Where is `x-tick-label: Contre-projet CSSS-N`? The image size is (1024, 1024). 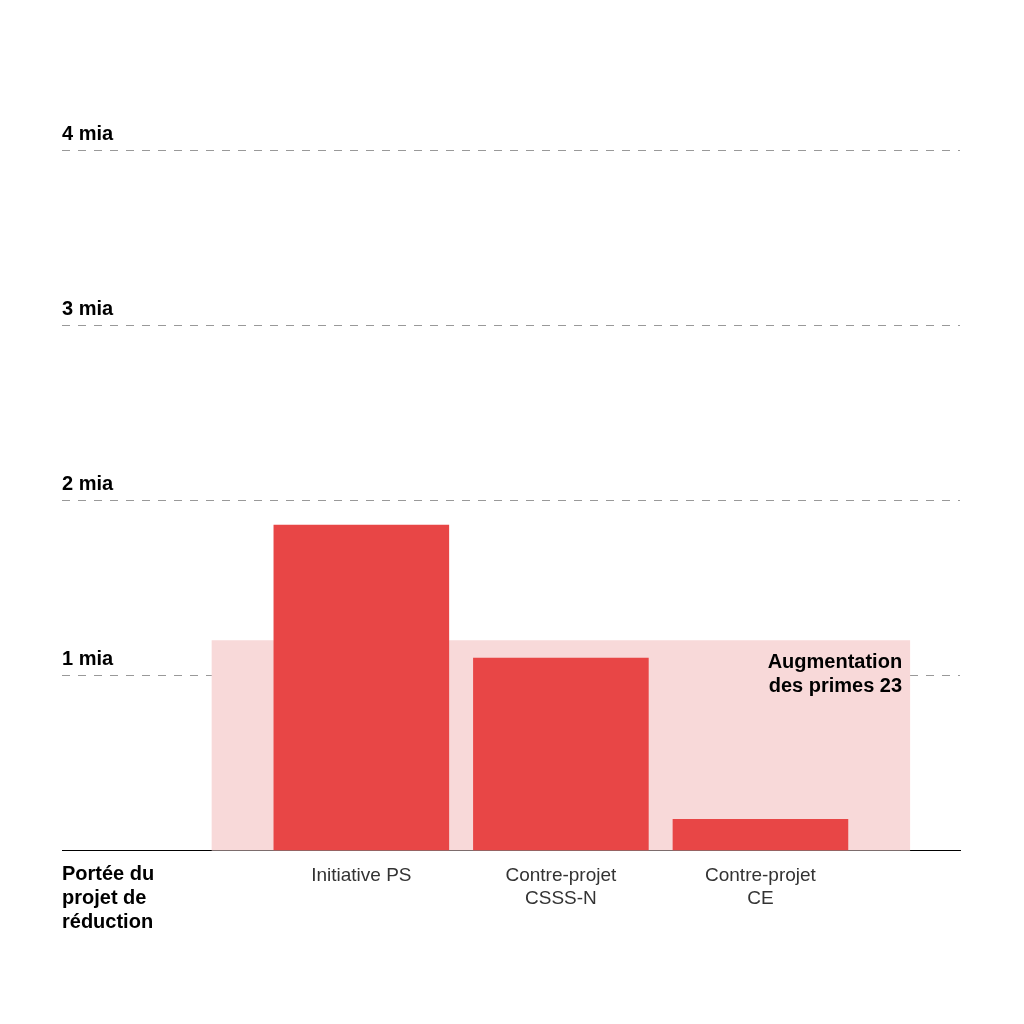
x-tick-label: Contre-projet CSSS-N is located at coordinates (561, 886).